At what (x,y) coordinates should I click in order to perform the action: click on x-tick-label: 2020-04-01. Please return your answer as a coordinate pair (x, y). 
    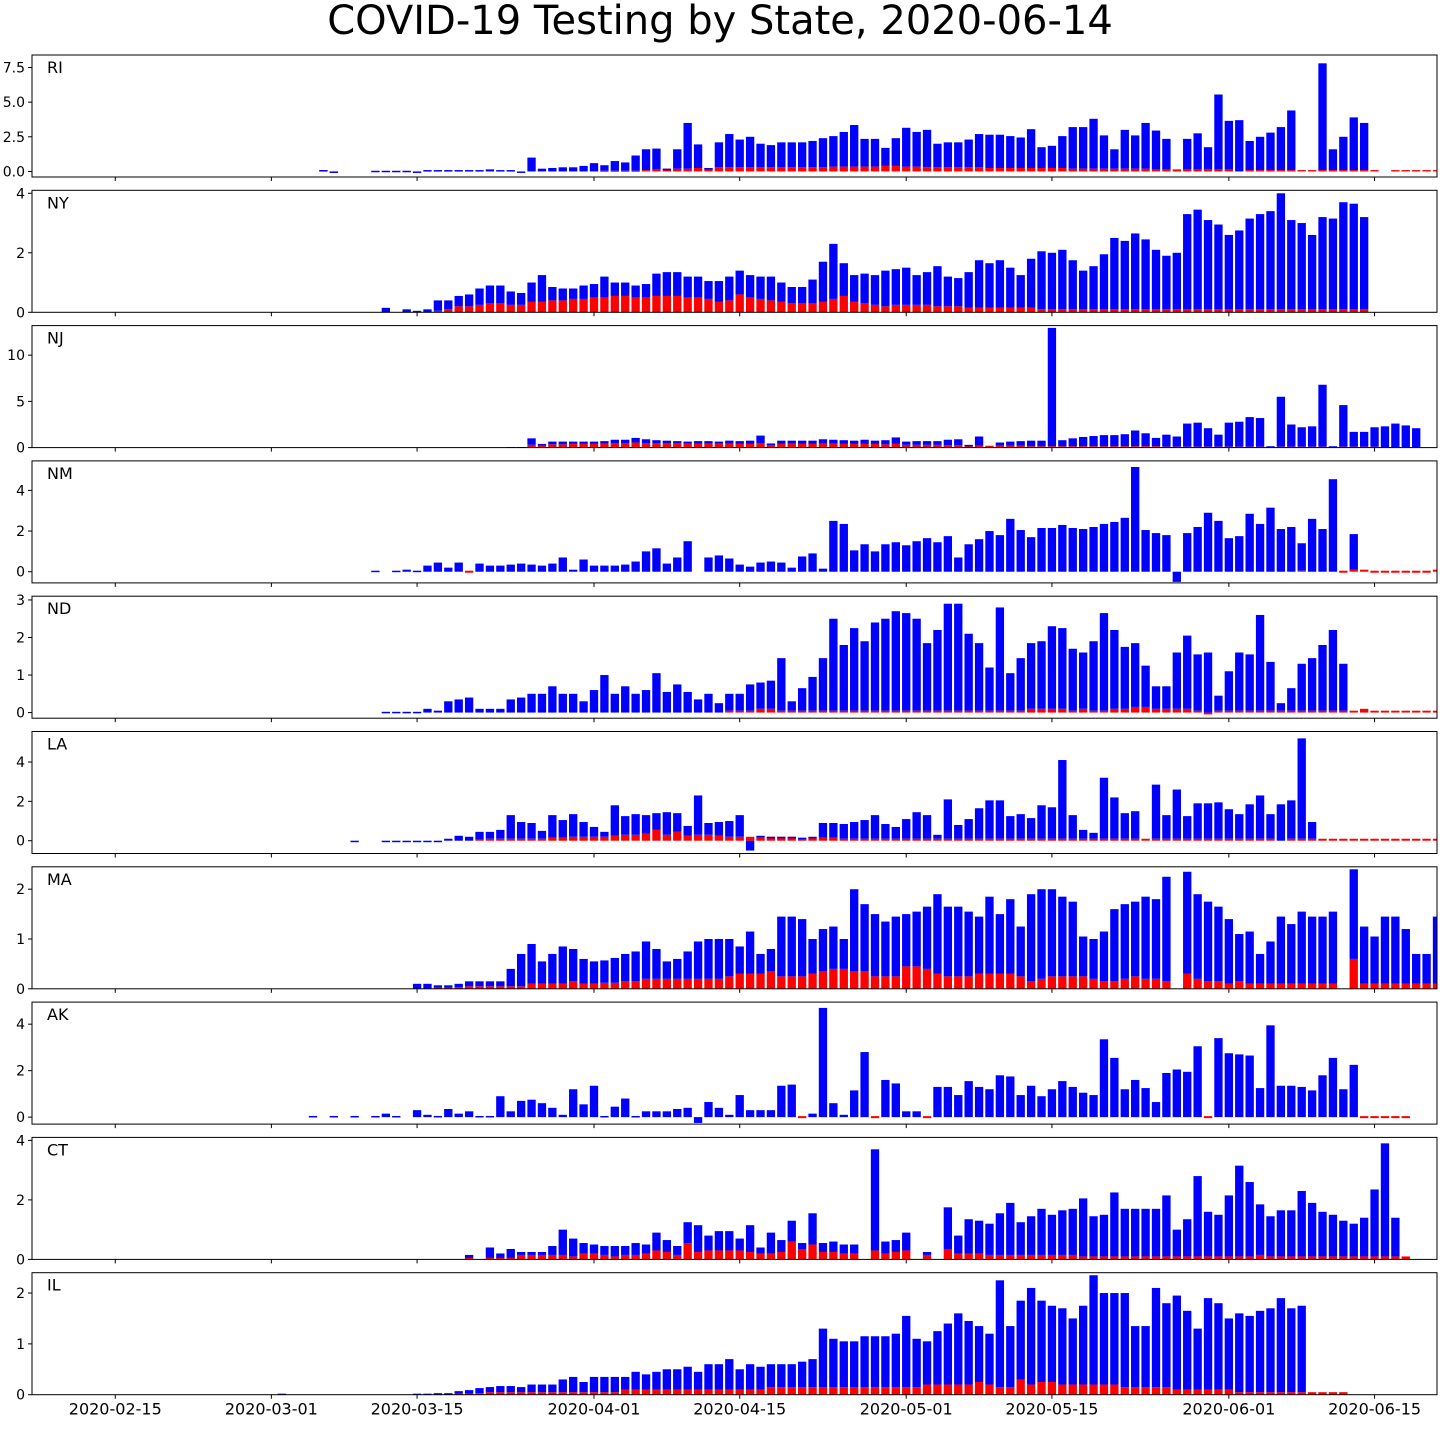
    Looking at the image, I should click on (594, 1409).